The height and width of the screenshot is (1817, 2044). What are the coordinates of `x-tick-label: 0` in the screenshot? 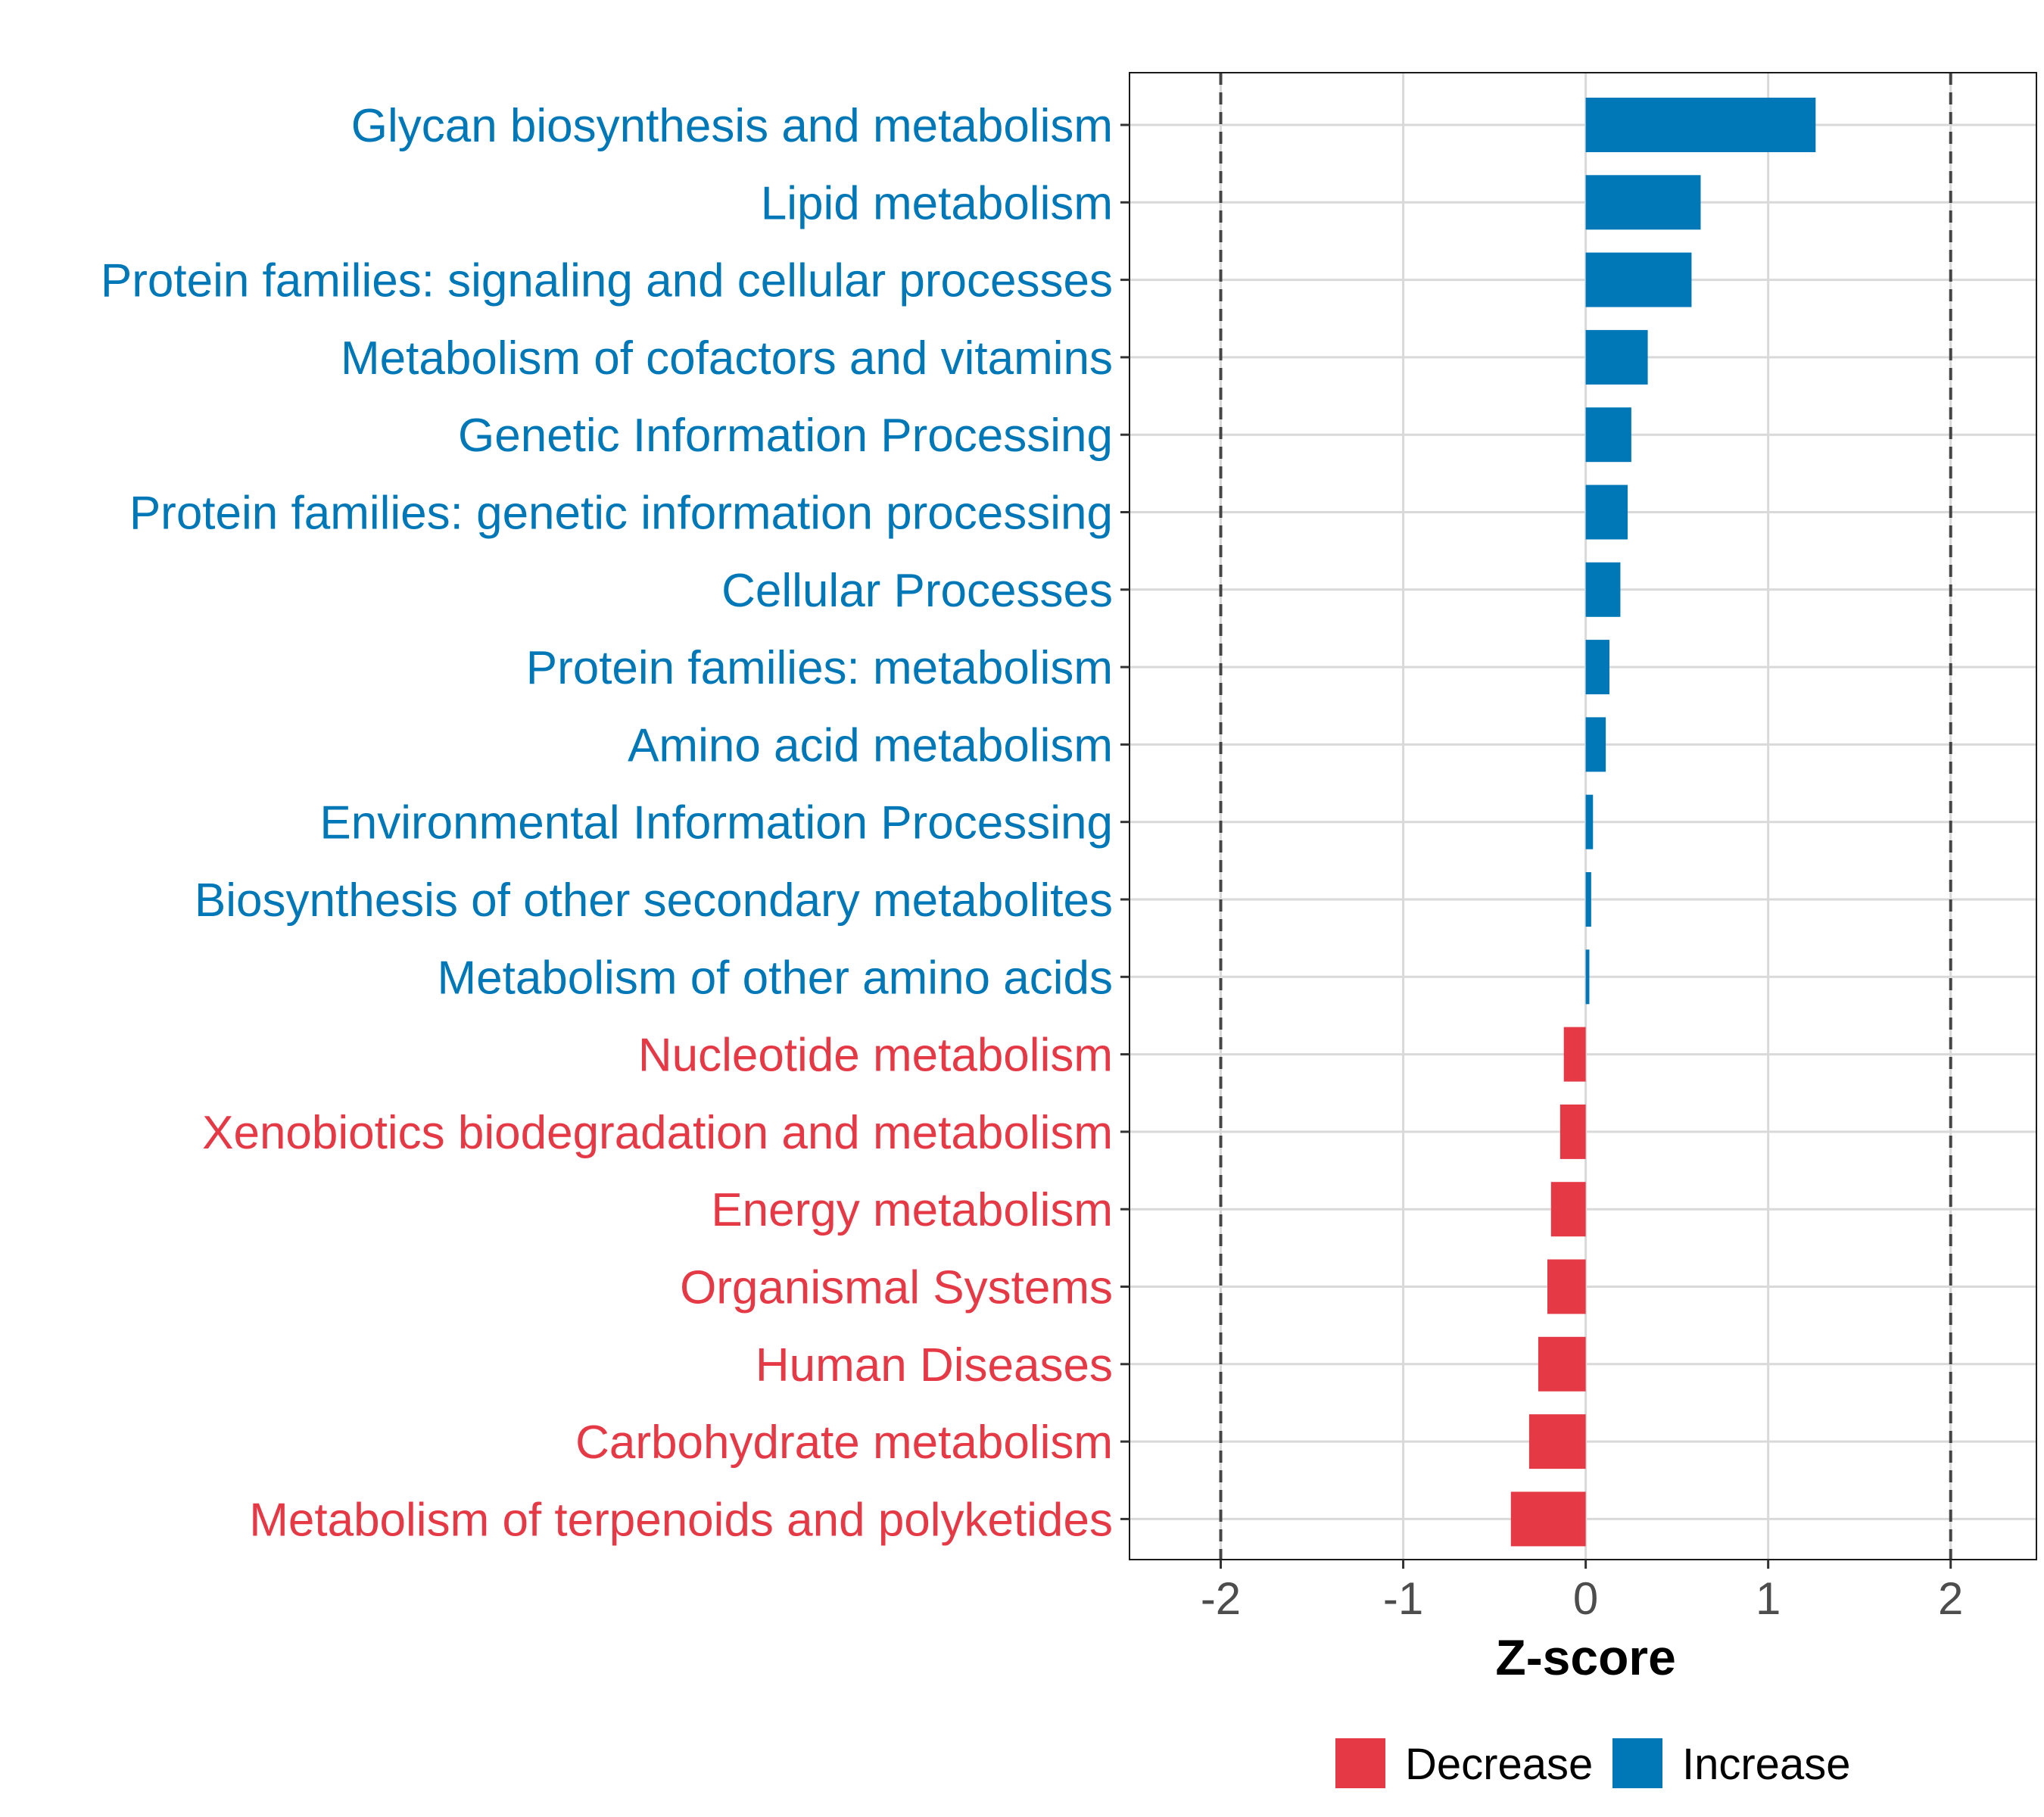 It's located at (1585, 1599).